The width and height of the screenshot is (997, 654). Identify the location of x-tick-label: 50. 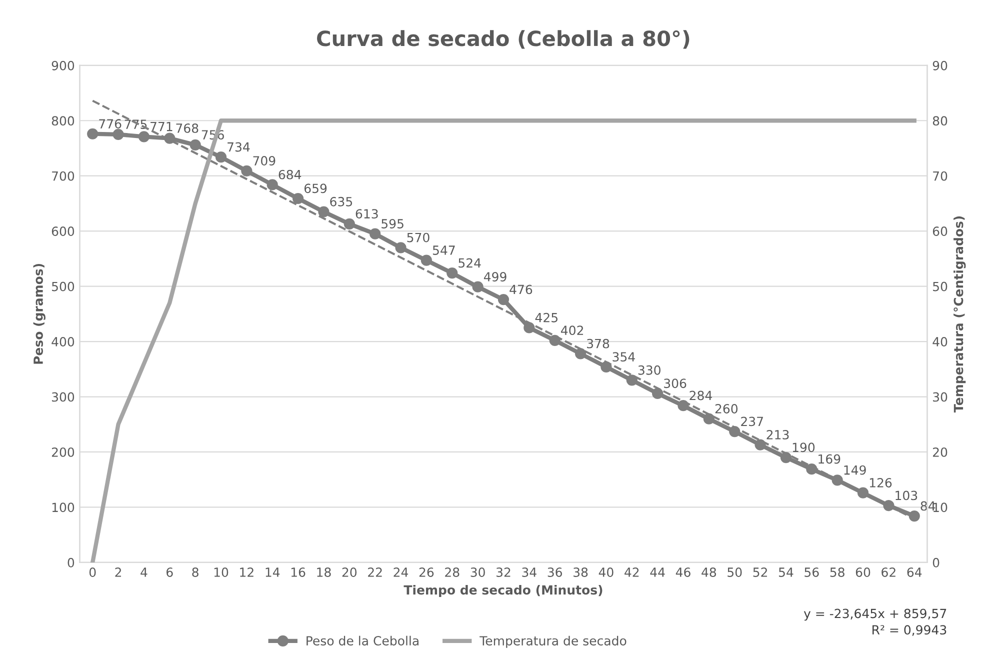
(735, 572).